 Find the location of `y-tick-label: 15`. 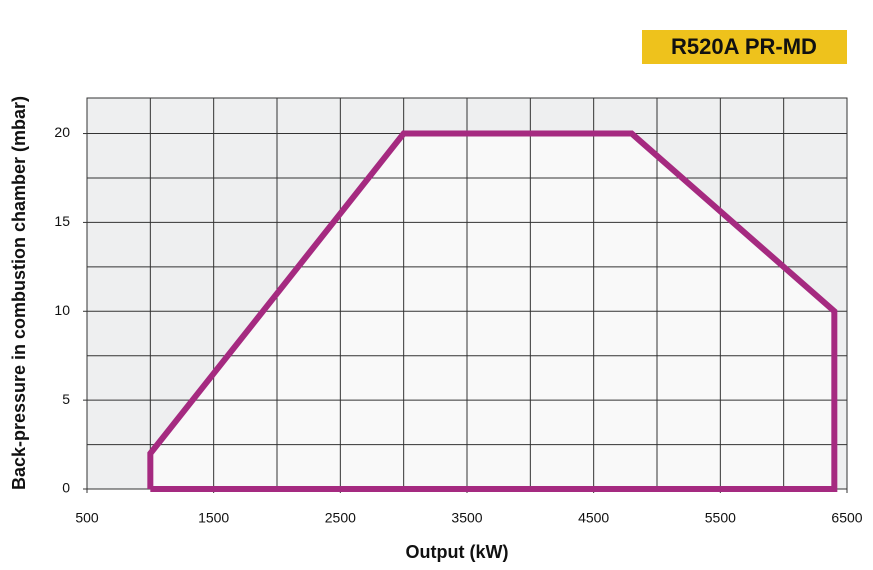

y-tick-label: 15 is located at coordinates (62, 221).